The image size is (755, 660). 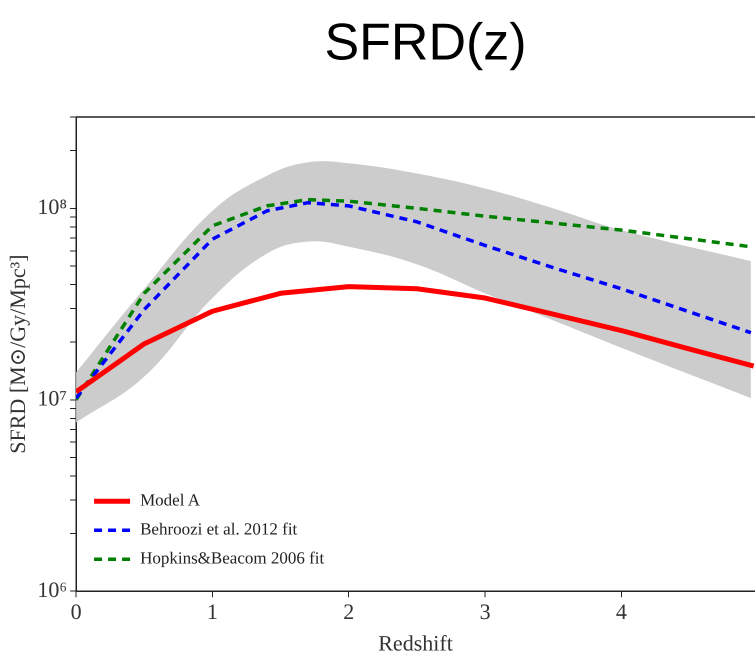 What do you see at coordinates (425, 42) in the screenshot?
I see `chart-title: SFRD(z)` at bounding box center [425, 42].